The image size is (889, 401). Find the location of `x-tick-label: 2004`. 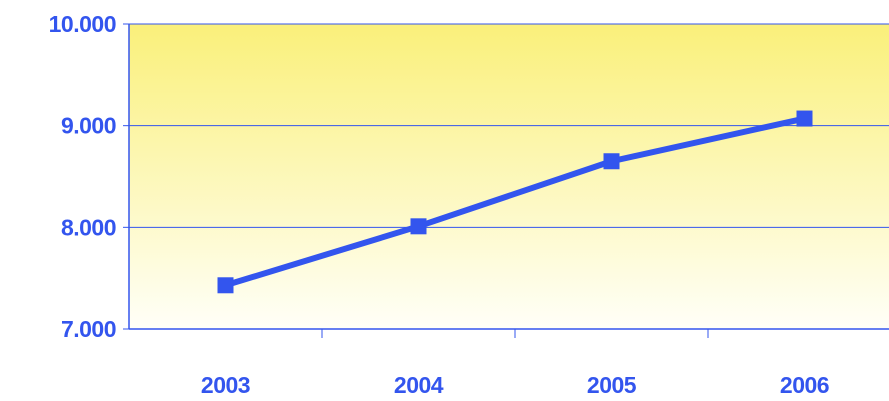

x-tick-label: 2004 is located at coordinates (419, 385).